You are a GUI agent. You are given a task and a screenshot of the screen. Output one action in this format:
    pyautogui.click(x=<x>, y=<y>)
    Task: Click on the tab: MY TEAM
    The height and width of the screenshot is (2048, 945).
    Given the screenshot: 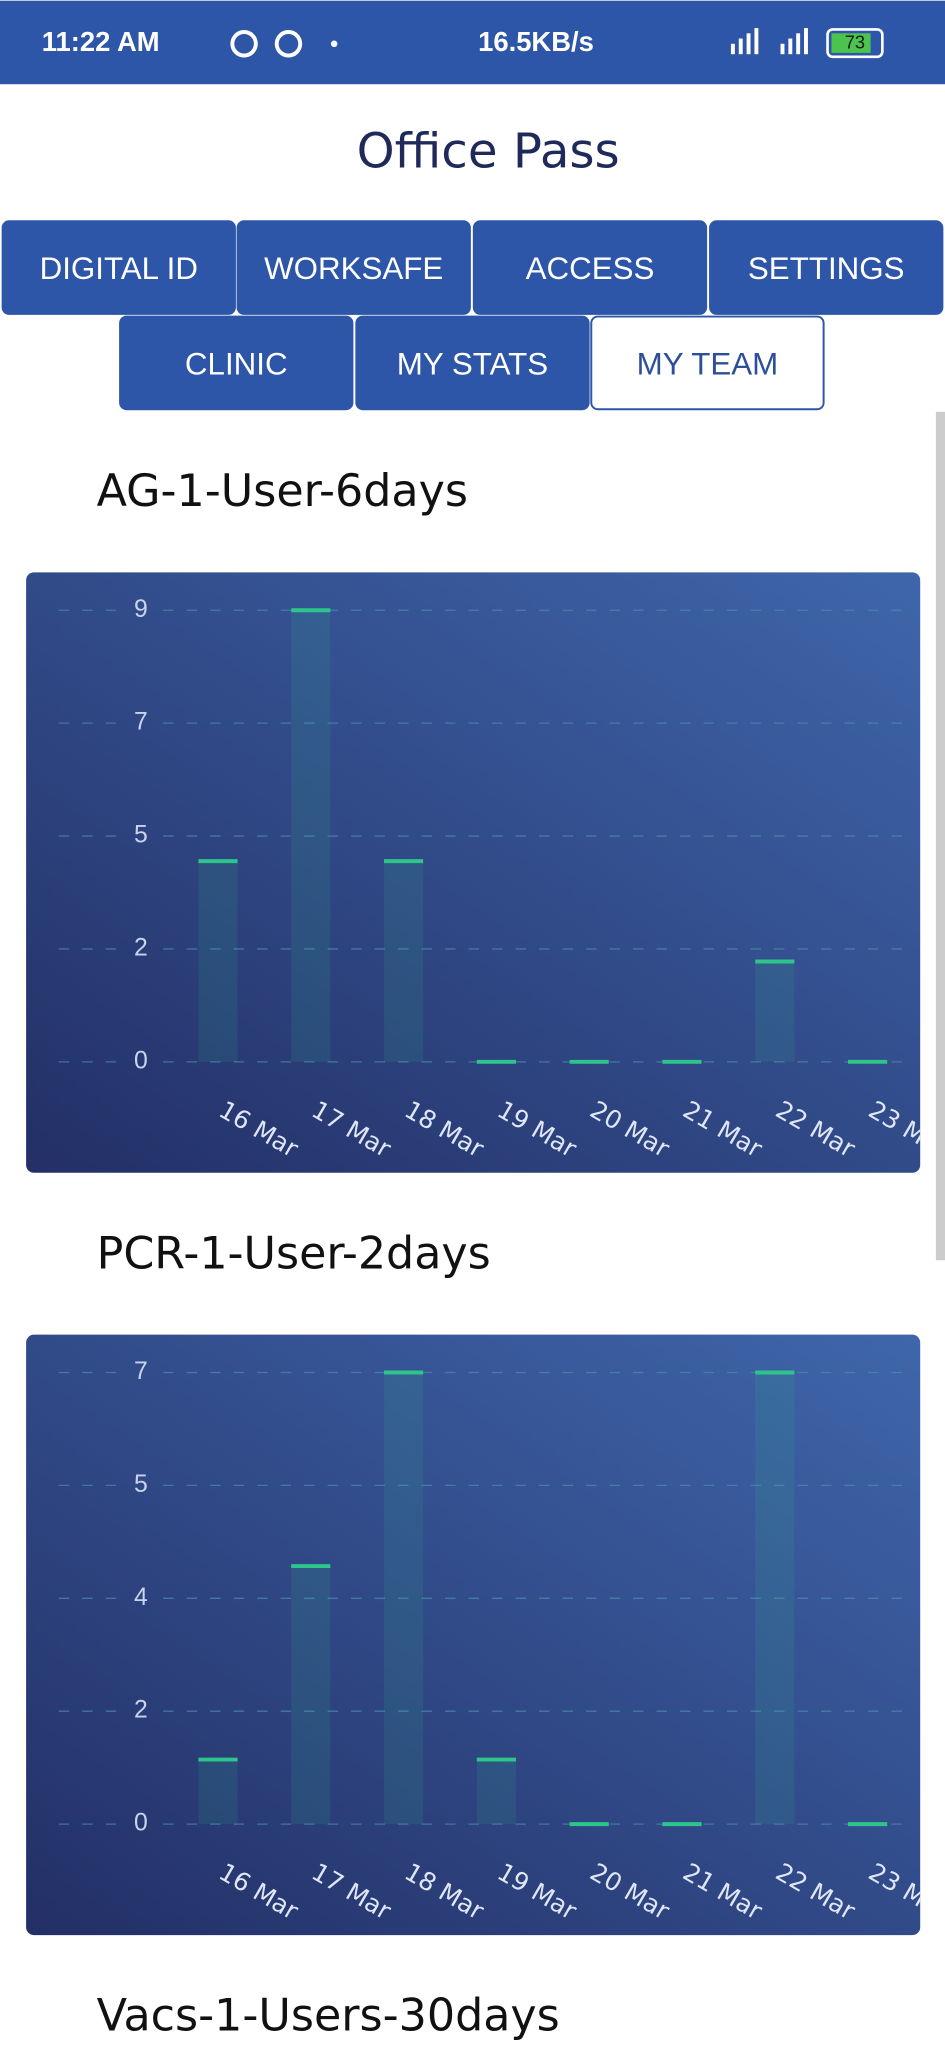 What is the action you would take?
    pyautogui.click(x=707, y=363)
    